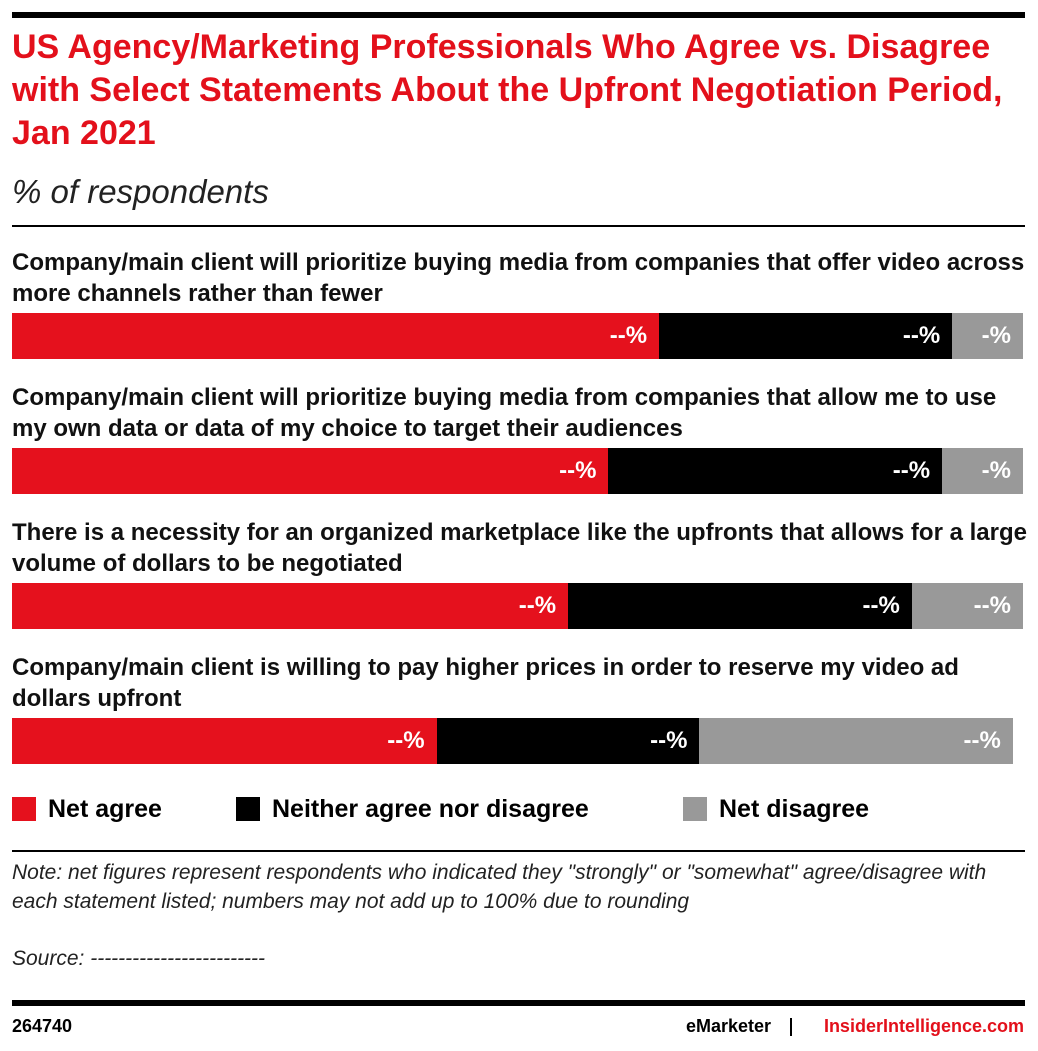  Describe the element at coordinates (518, 15) in the screenshot. I see `top-rule` at that location.